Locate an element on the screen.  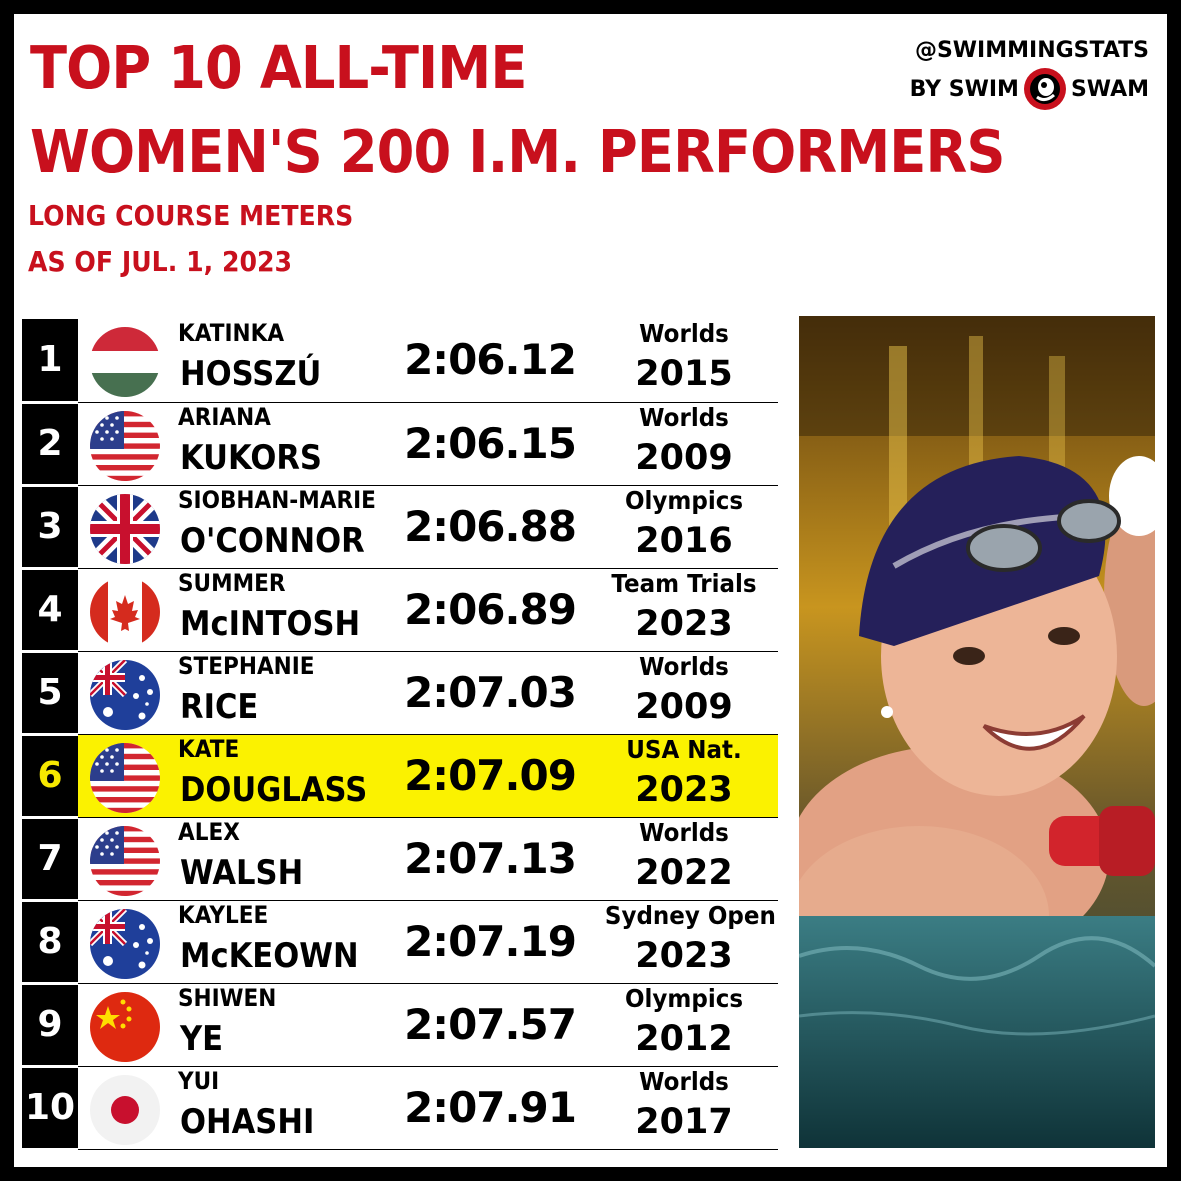
rank-number: 3 is located at coordinates (50, 527).